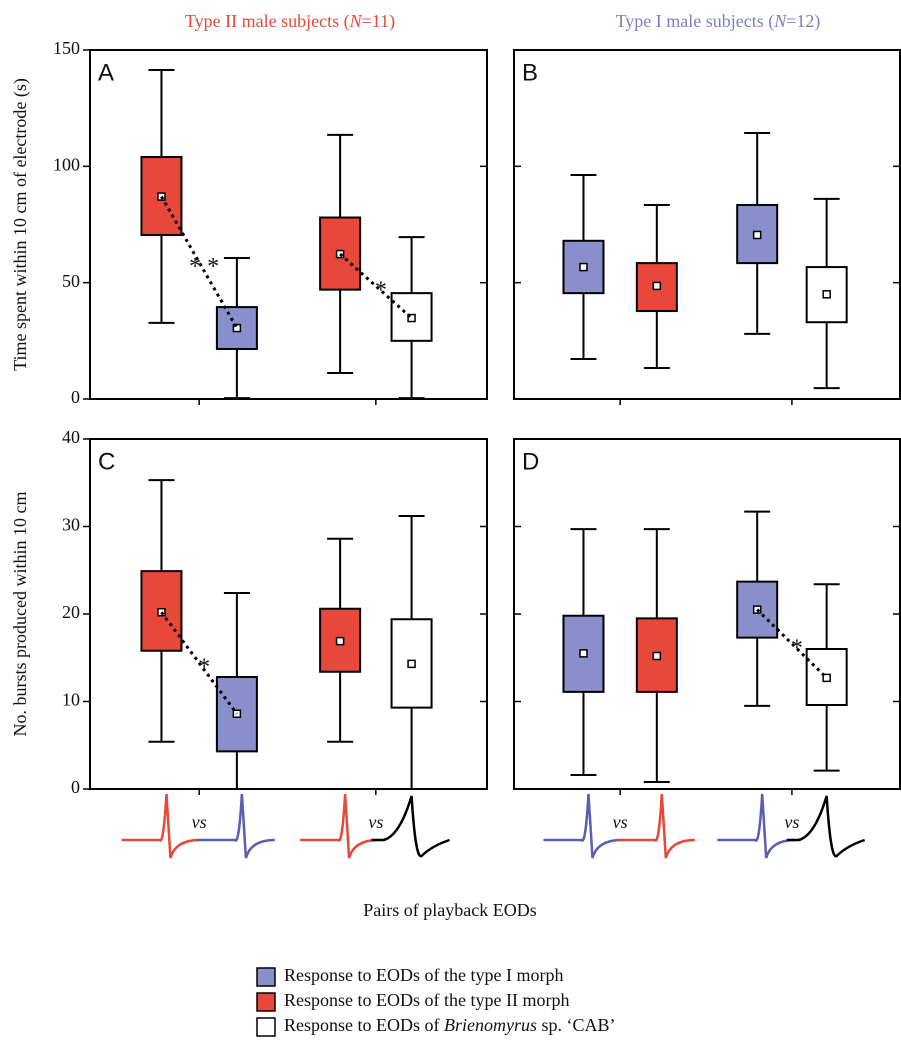  I want to click on text-part: Response to EODs of, so click(364, 1025).